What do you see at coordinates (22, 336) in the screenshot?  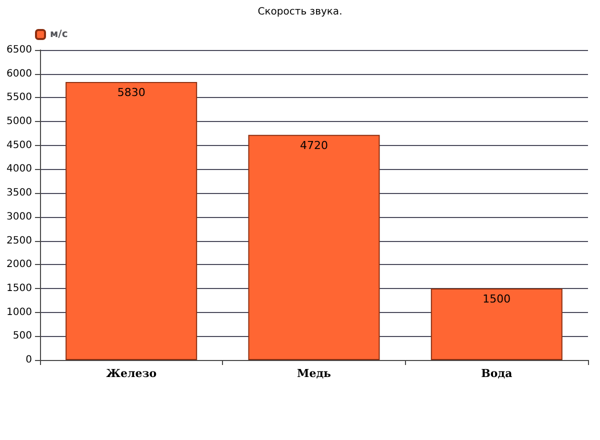 I see `y-tick-label: 500` at bounding box center [22, 336].